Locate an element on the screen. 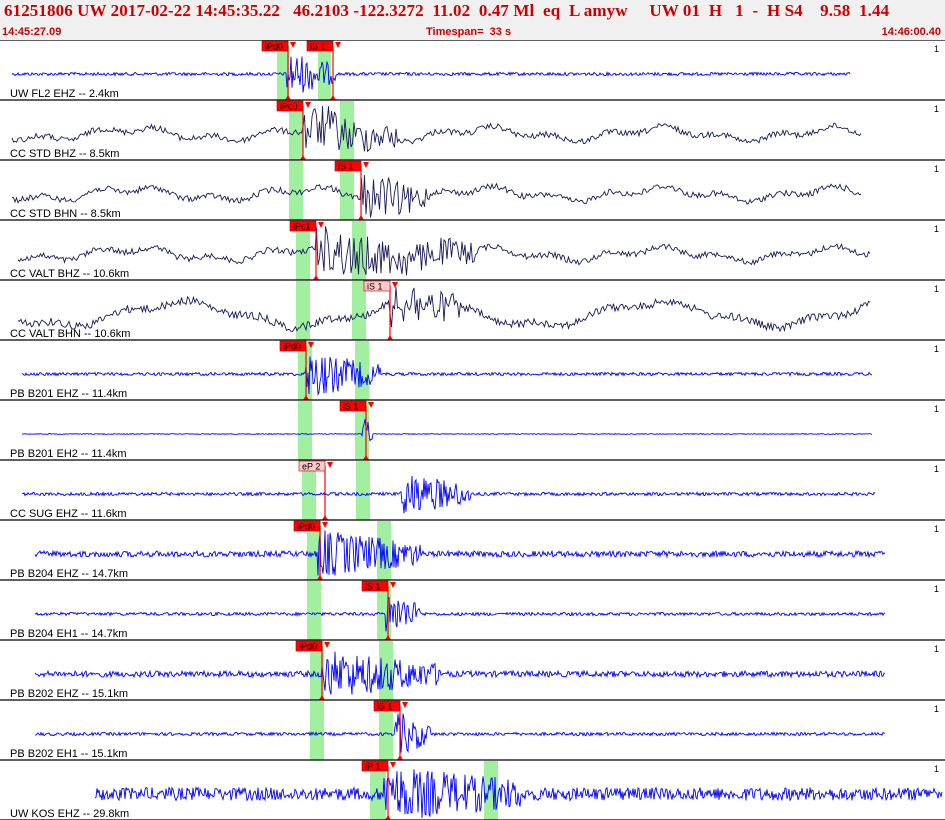 Image resolution: width=945 pixels, height=820 pixels. trace-label: PB B202 EHZ -- 15.1km is located at coordinates (69, 694).